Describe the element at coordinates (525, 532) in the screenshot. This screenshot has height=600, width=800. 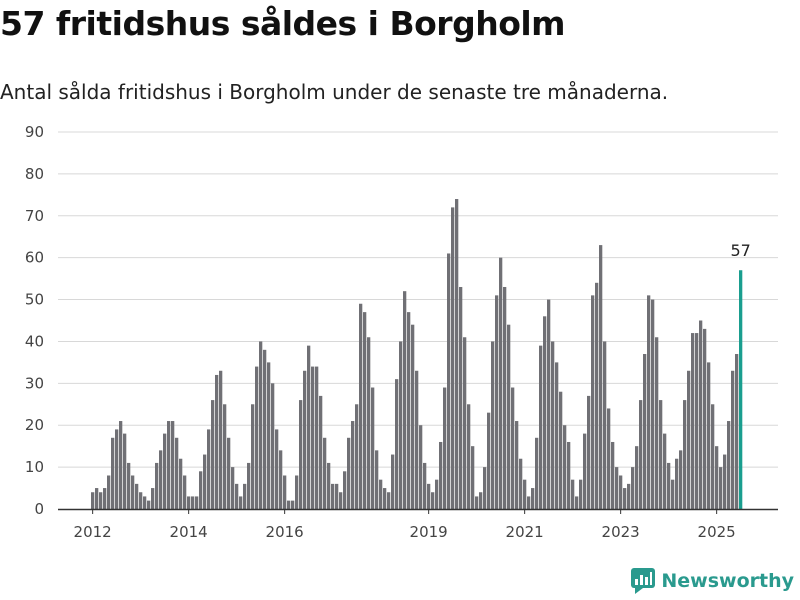
I see `x-tick-label: 2021` at that location.